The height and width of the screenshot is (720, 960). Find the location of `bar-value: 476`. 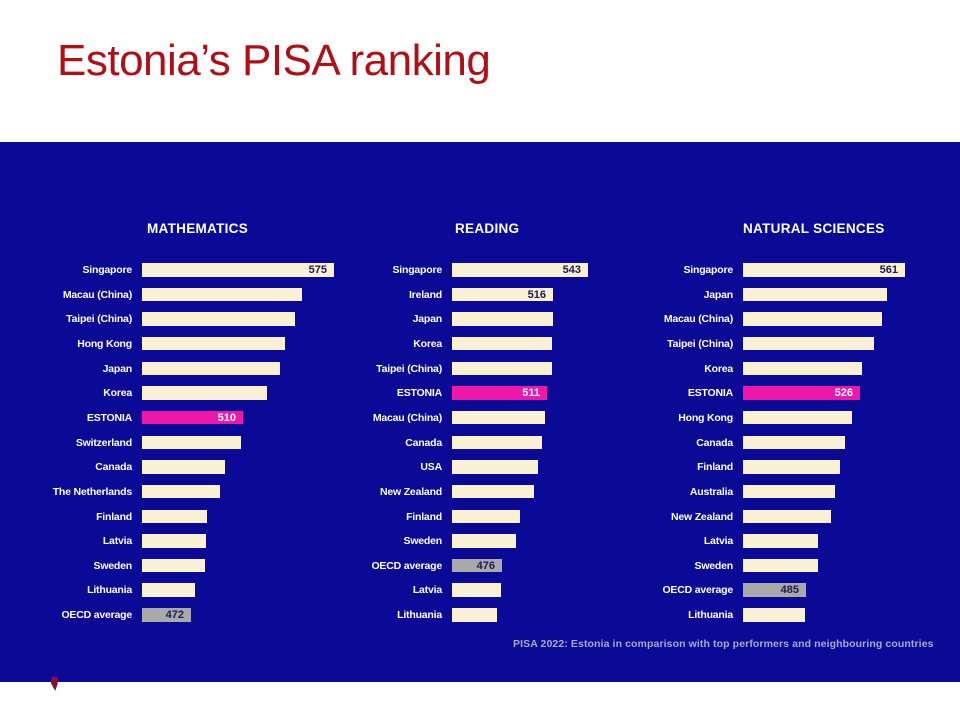

bar-value: 476 is located at coordinates (485, 565).